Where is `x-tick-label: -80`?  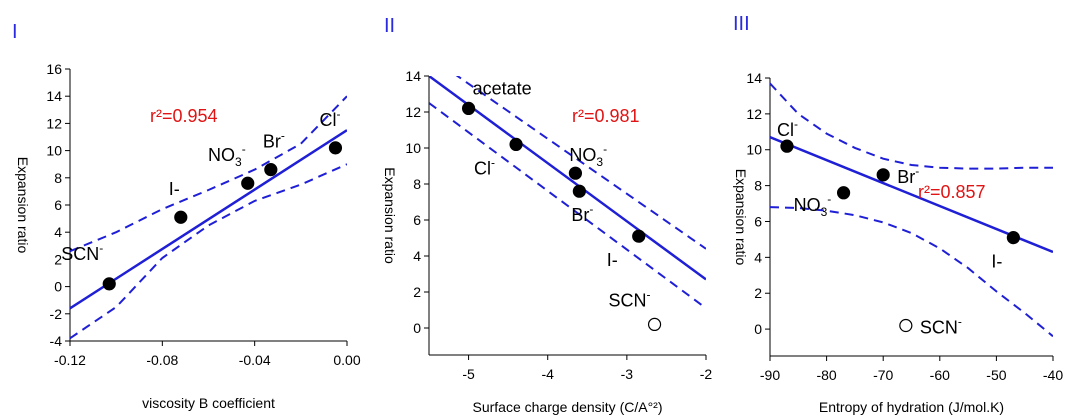
x-tick-label: -80 is located at coordinates (826, 375).